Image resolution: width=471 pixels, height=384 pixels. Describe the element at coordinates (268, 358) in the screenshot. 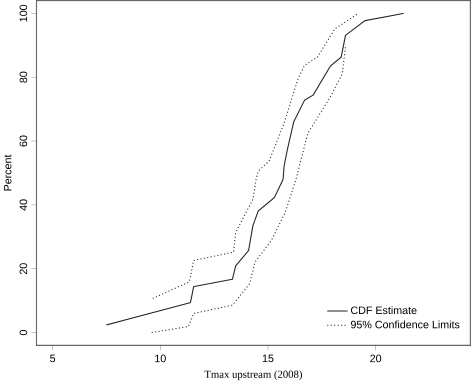

I see `x-tick-label: 15` at that location.